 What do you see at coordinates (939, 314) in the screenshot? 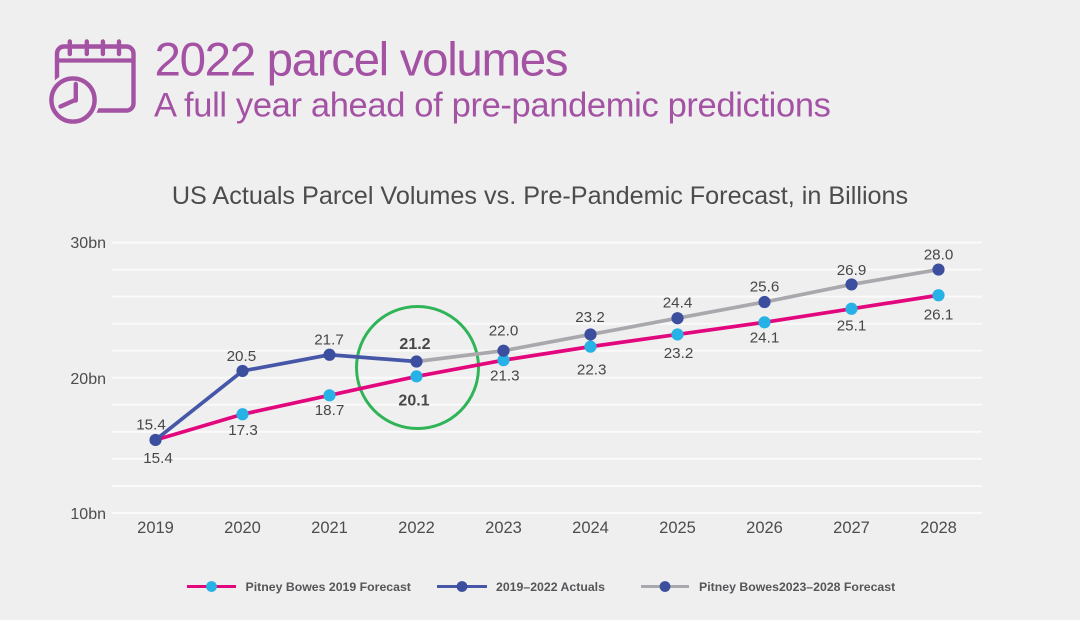
I see `svg-text: 26.1` at bounding box center [939, 314].